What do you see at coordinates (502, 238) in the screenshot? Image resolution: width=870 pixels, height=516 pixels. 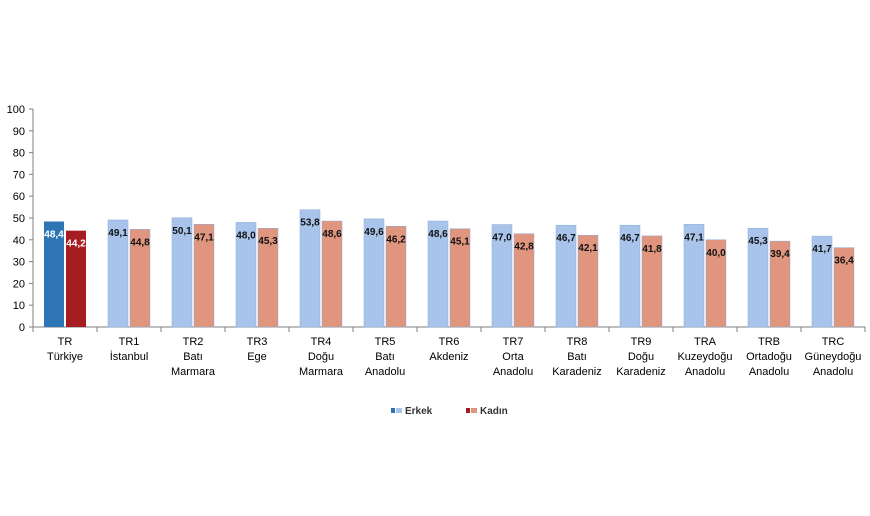 I see `data-label: 47,0` at bounding box center [502, 238].